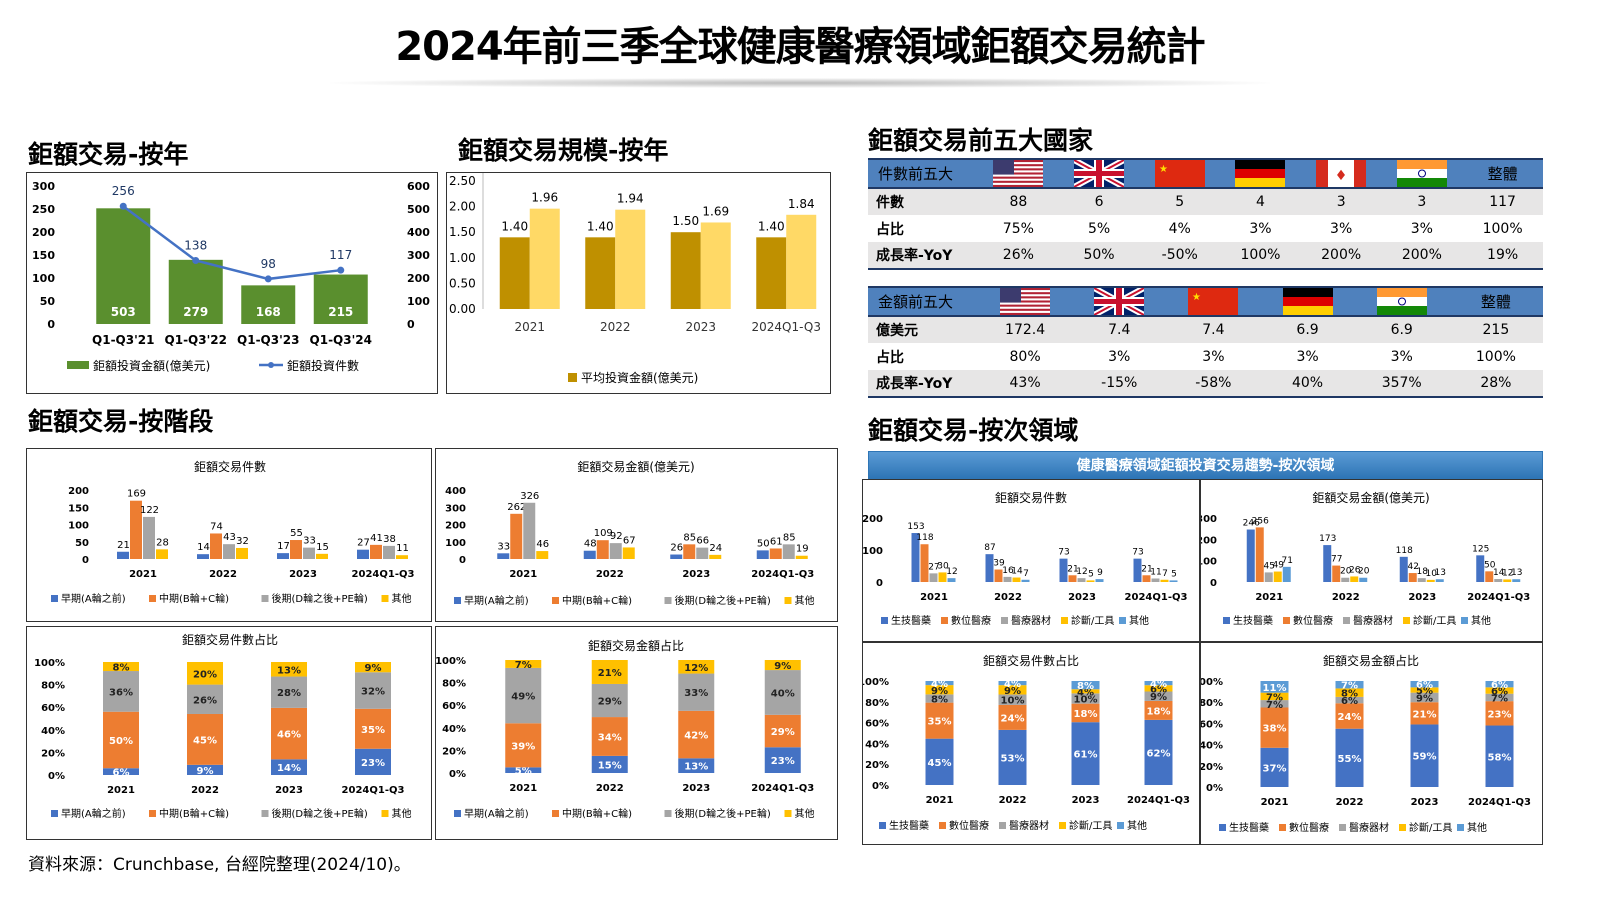  What do you see at coordinates (136, 494) in the screenshot?
I see `data-label: 169` at bounding box center [136, 494].